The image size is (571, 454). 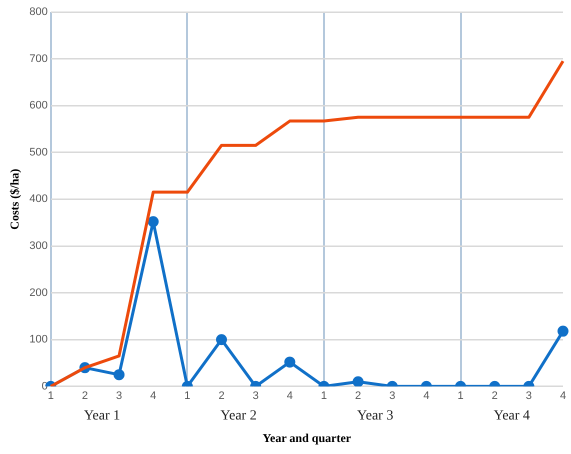 I want to click on text: Year 4, so click(x=512, y=416).